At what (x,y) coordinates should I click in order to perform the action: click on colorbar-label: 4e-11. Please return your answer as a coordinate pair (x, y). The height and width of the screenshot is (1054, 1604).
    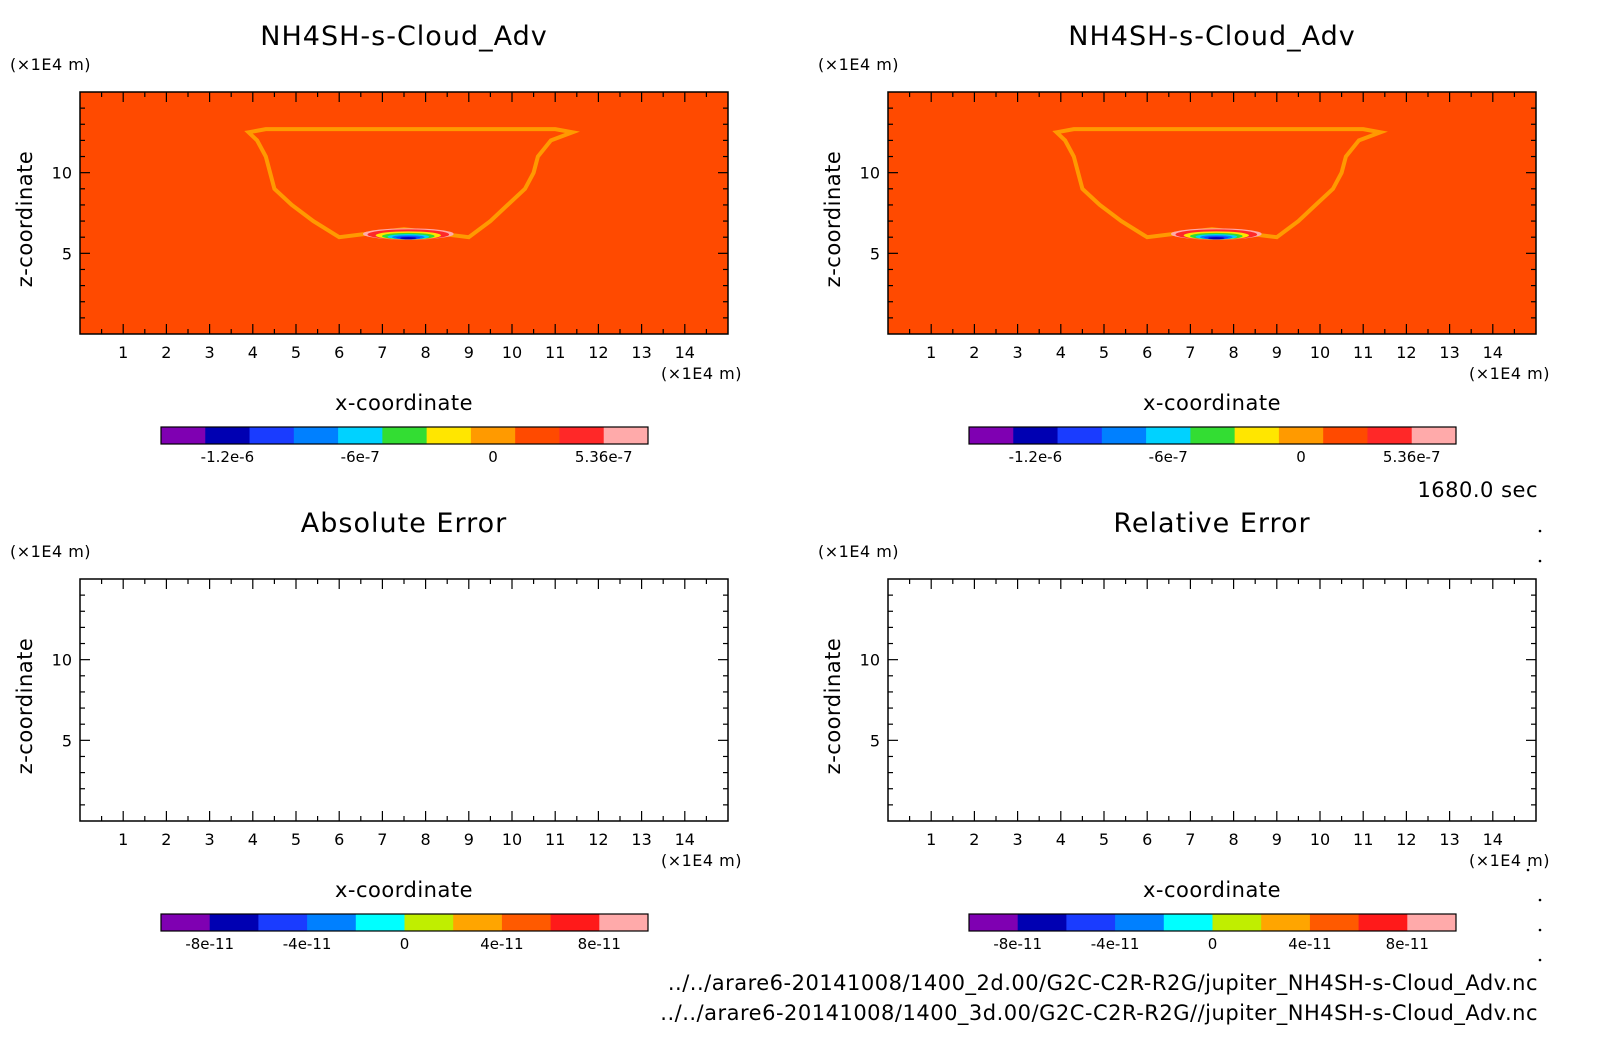
    Looking at the image, I should click on (501, 944).